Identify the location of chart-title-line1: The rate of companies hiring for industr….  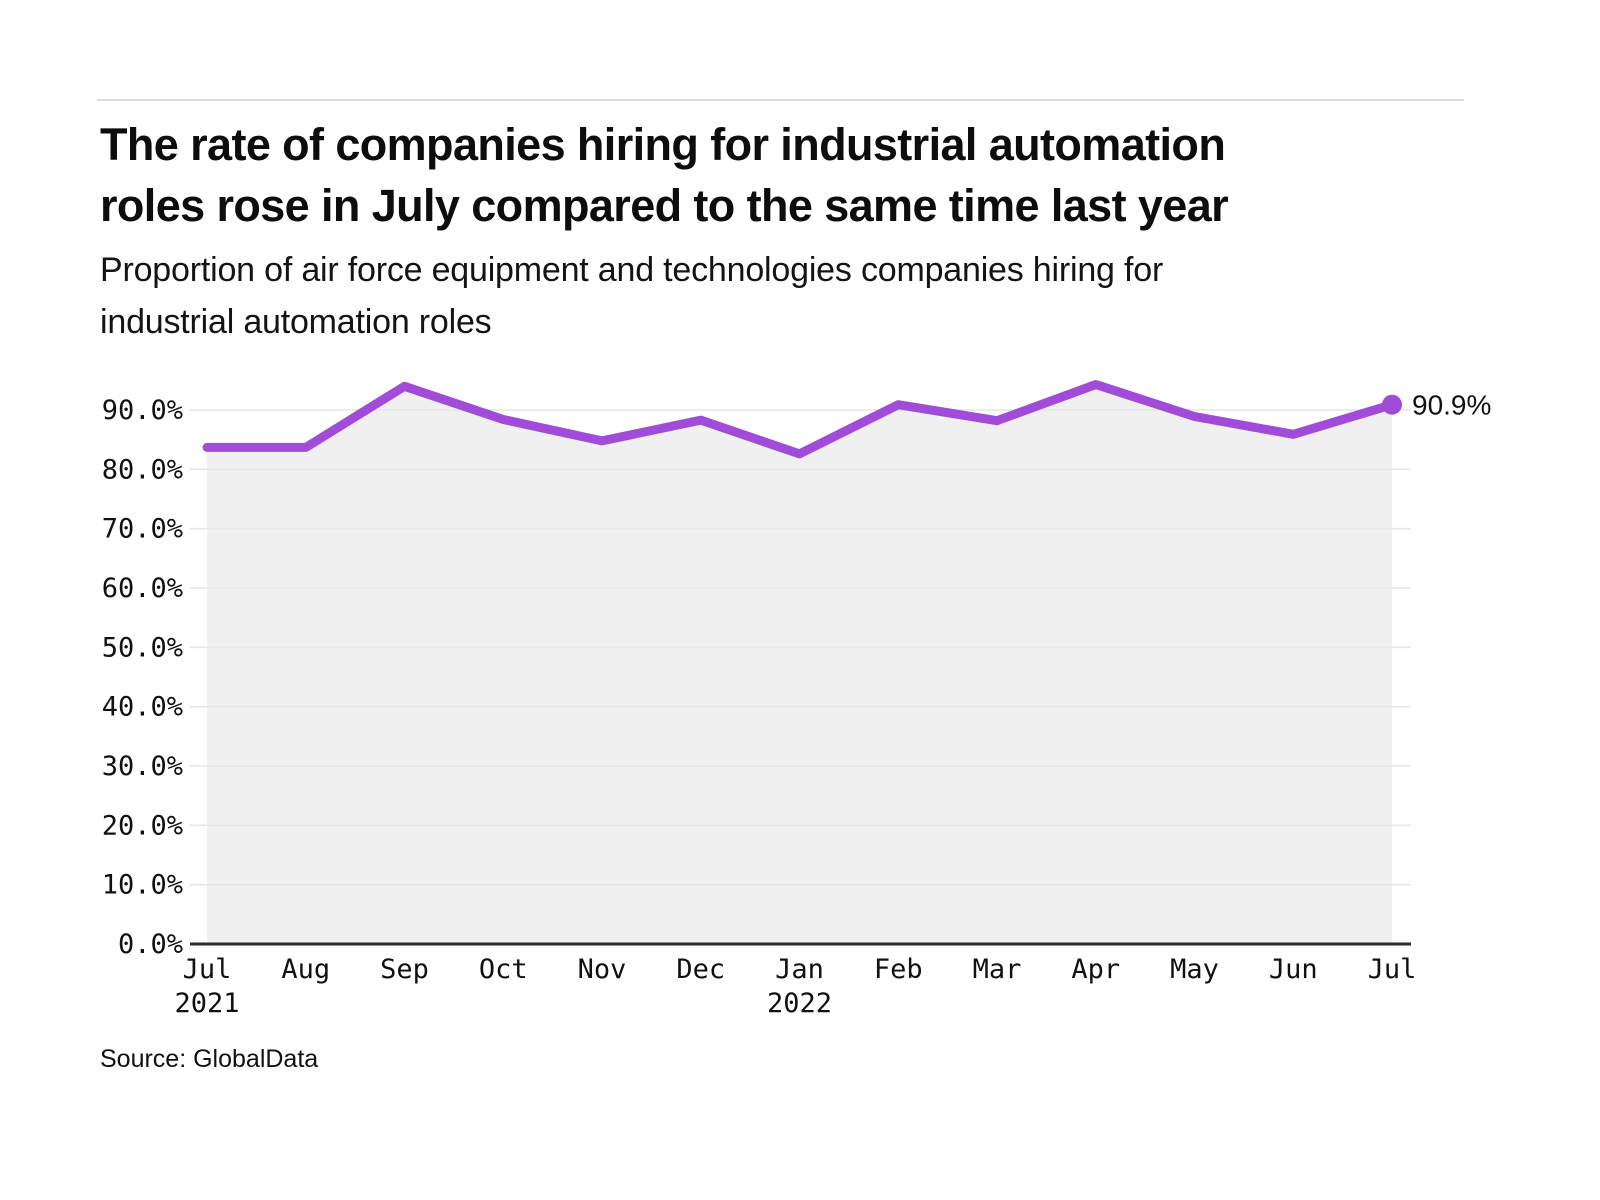
(663, 144).